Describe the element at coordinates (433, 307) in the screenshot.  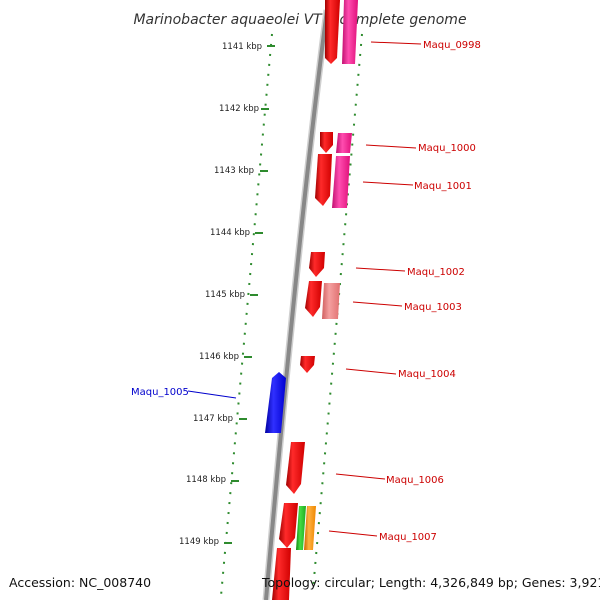
I see `gene-label-maqu-1003: Maqu_1003` at that location.